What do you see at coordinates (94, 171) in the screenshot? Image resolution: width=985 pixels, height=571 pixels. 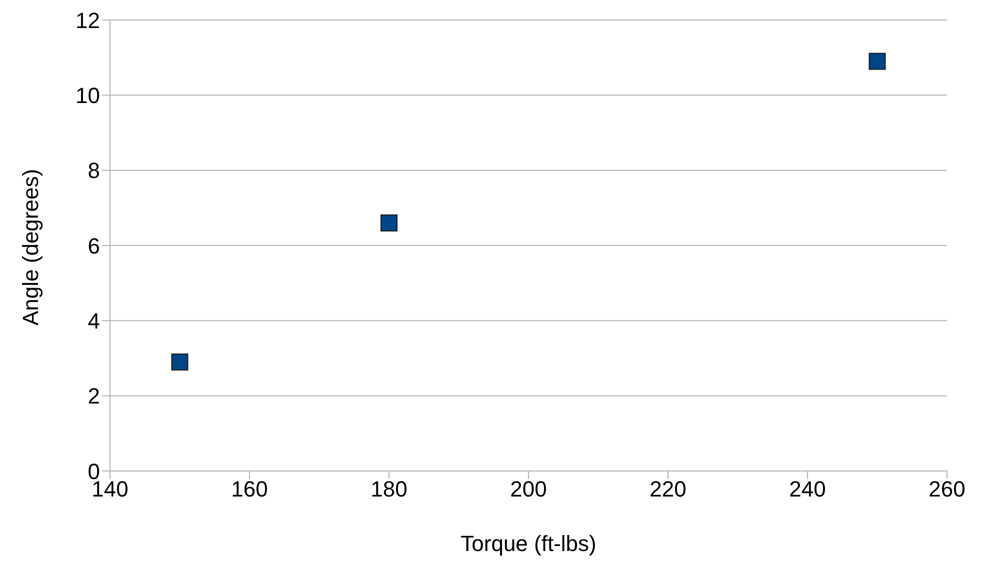 I see `y-tick-label: 8` at bounding box center [94, 171].